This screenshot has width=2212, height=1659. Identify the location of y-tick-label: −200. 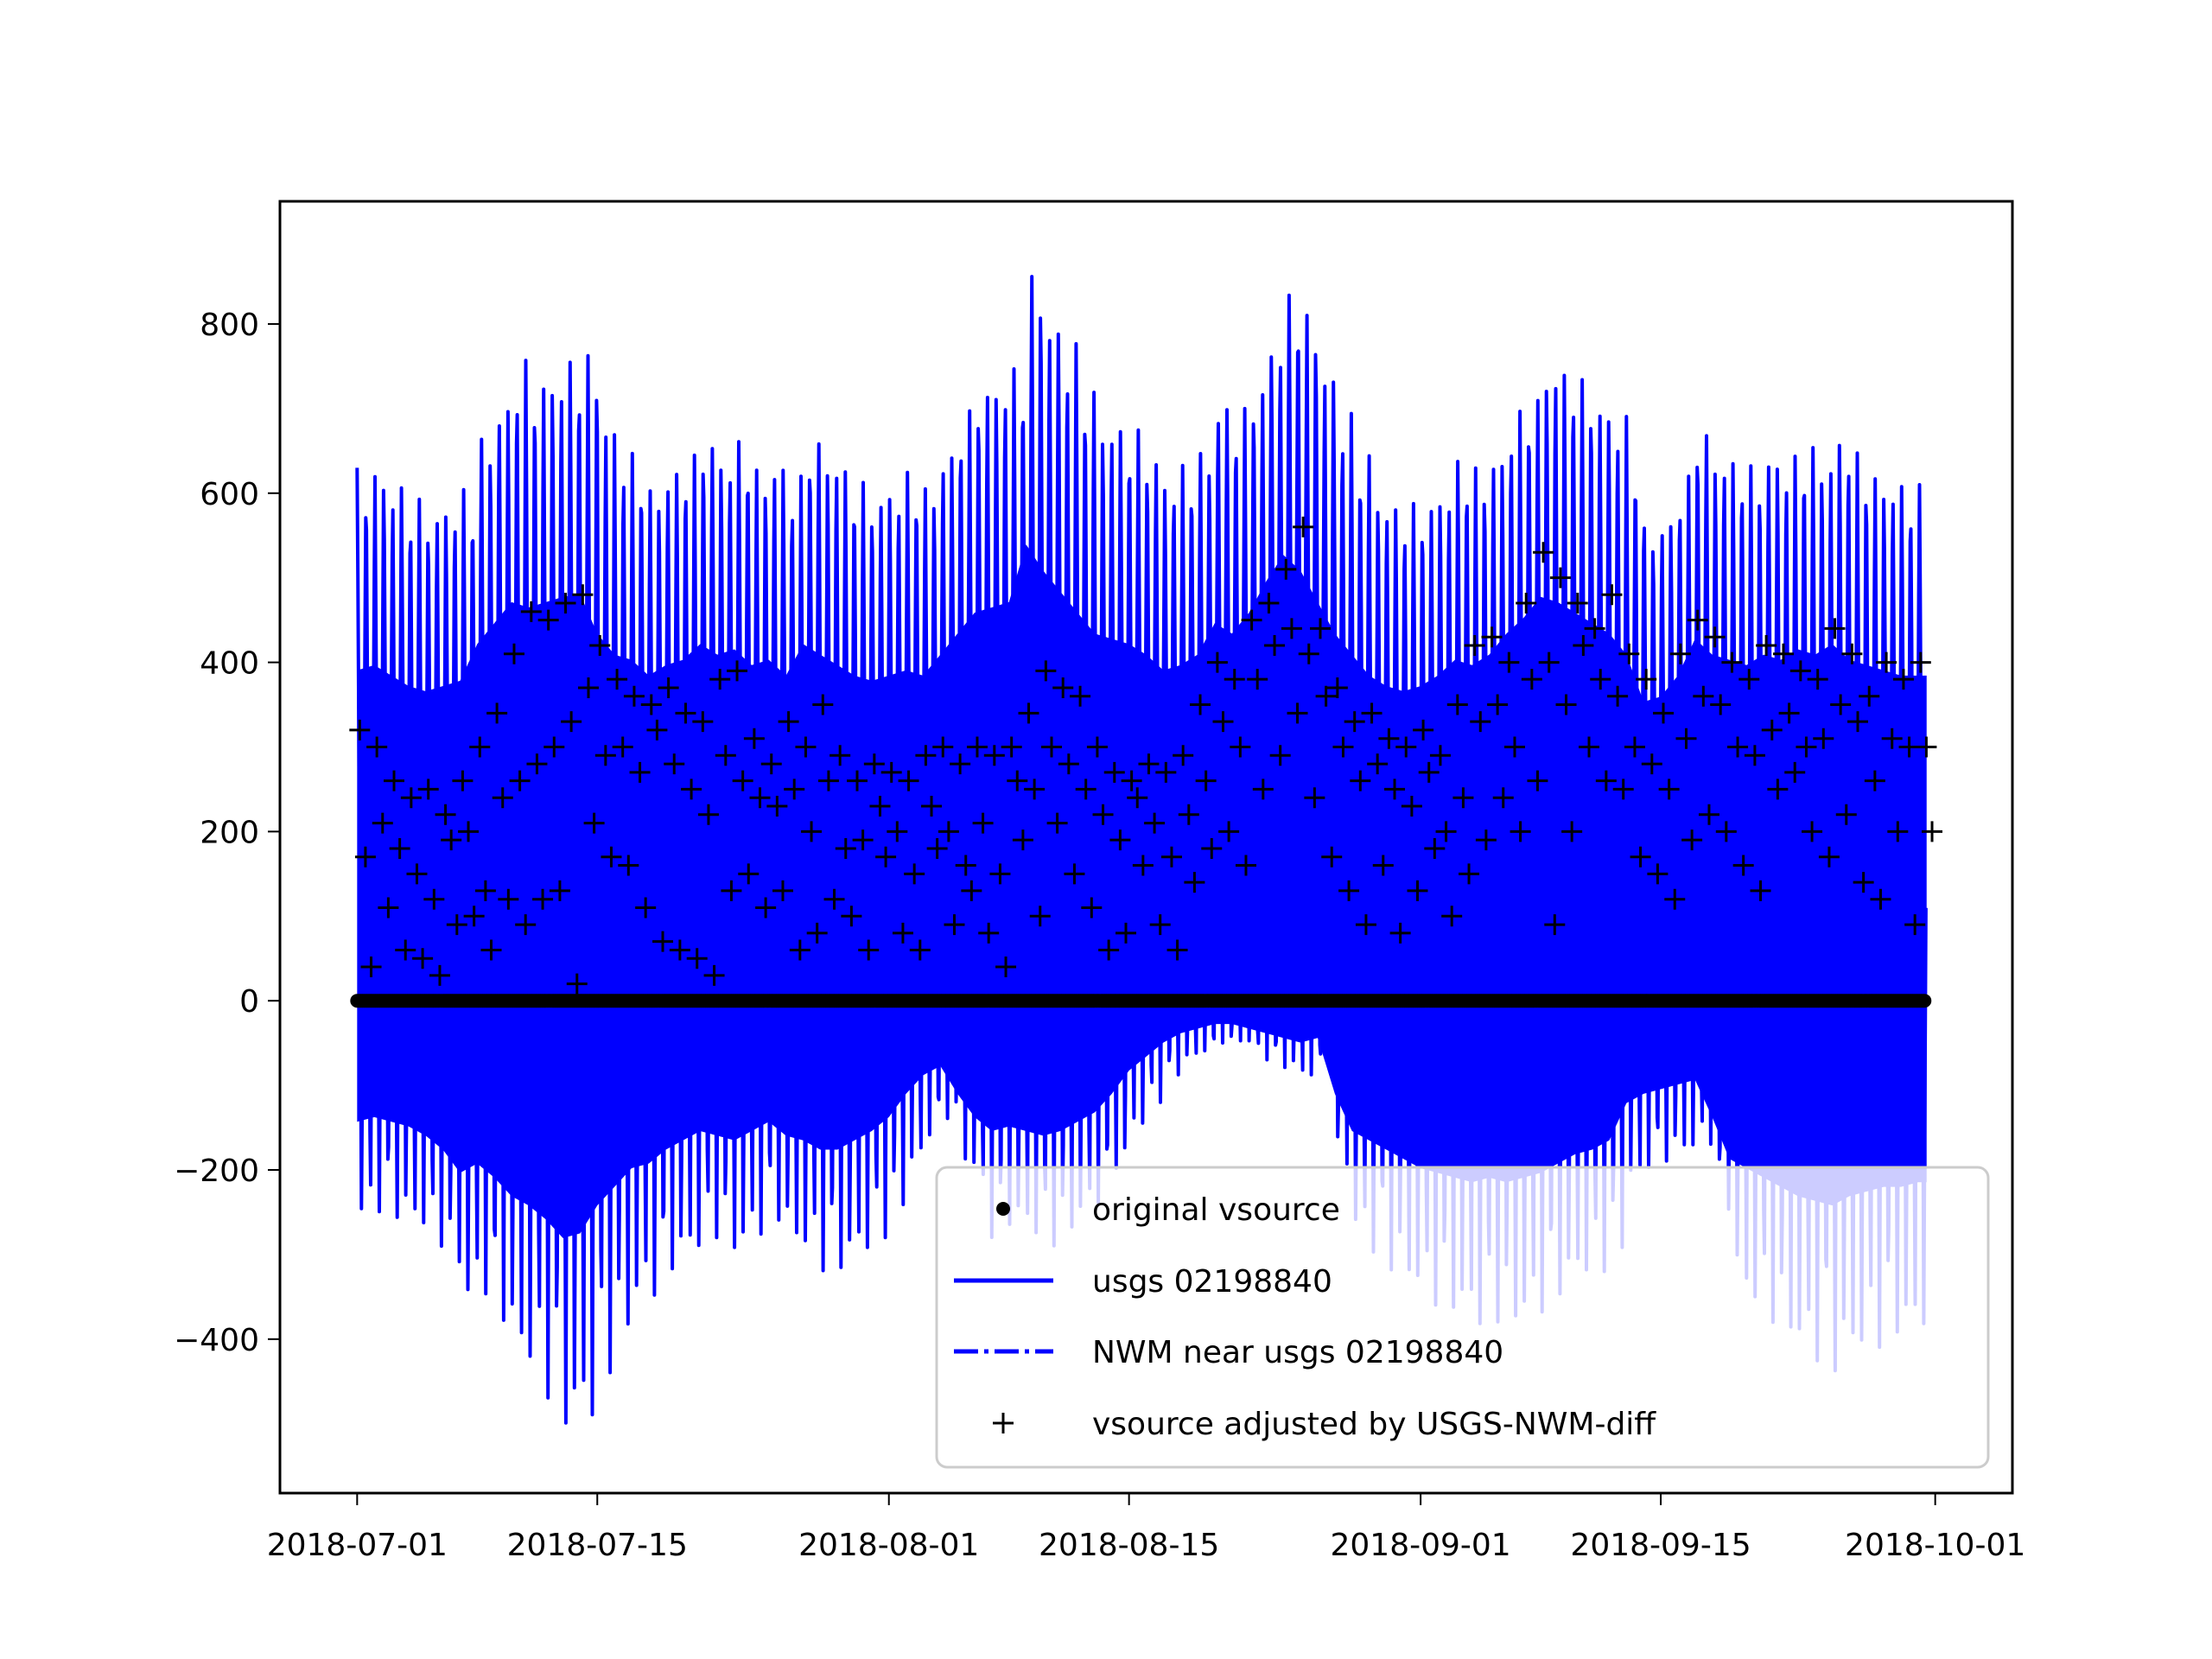
(216, 1171).